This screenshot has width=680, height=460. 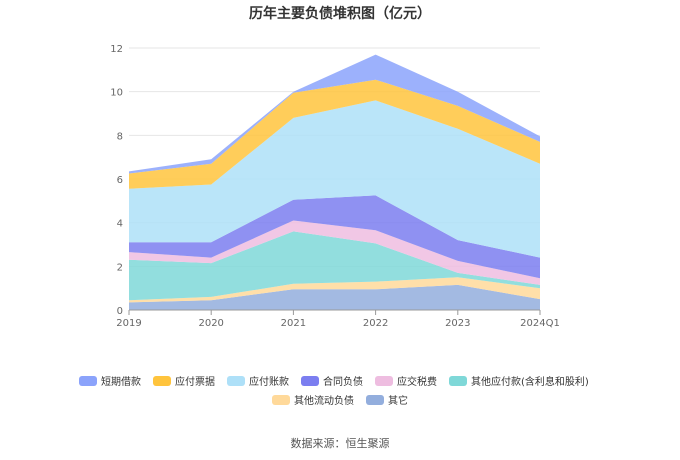 I want to click on y-tick-label: 8, so click(x=120, y=136).